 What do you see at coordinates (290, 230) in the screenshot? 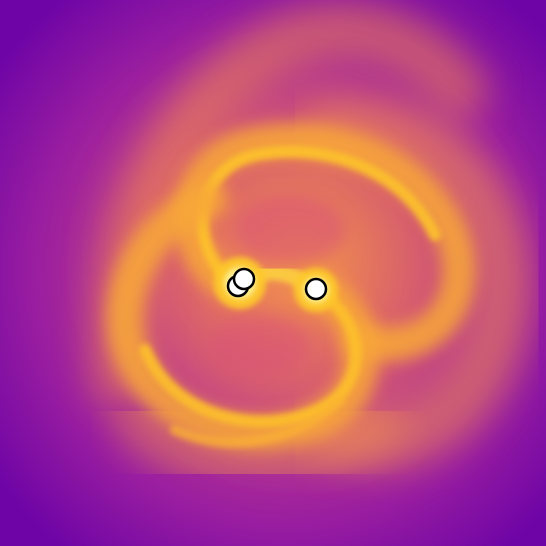
I see `inner-void-upper` at bounding box center [290, 230].